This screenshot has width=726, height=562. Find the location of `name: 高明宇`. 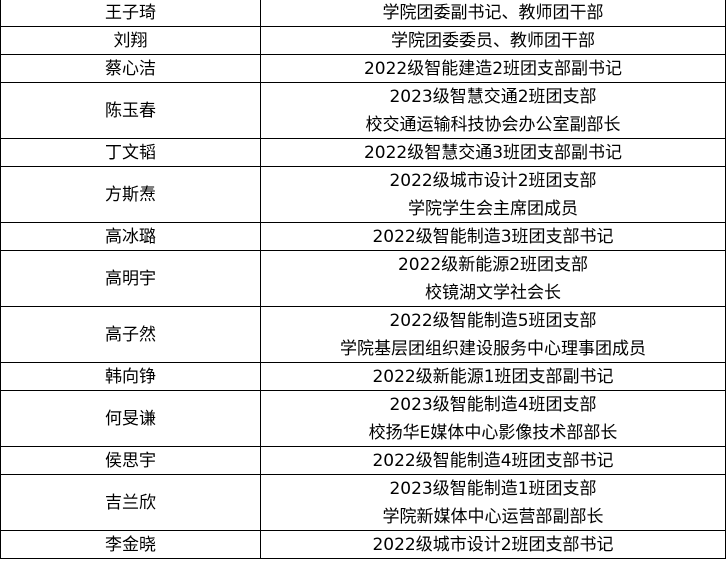

name: 高明宇 is located at coordinates (130, 278).